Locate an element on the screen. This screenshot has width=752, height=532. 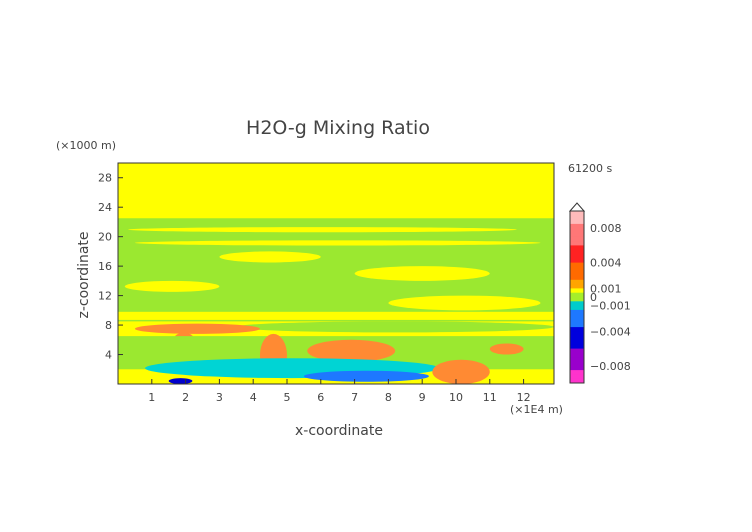
y-tick-label: 4 is located at coordinates (108, 355).